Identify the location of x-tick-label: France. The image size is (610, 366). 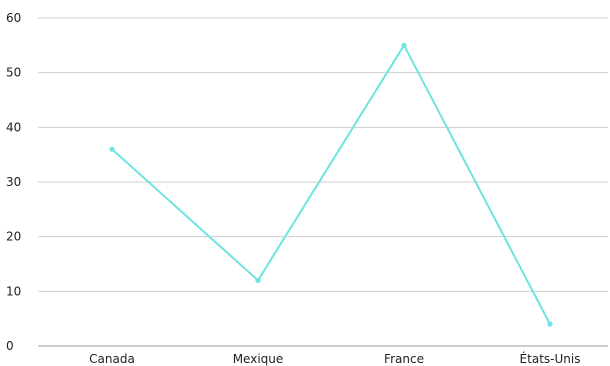
(404, 359).